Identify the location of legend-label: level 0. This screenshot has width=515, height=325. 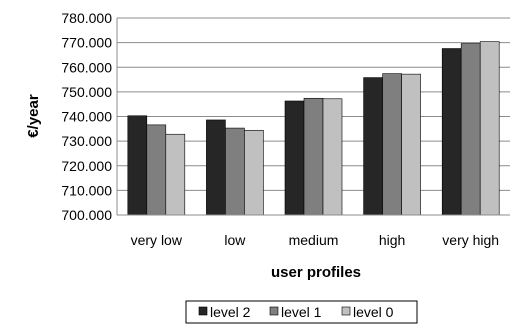
(373, 312).